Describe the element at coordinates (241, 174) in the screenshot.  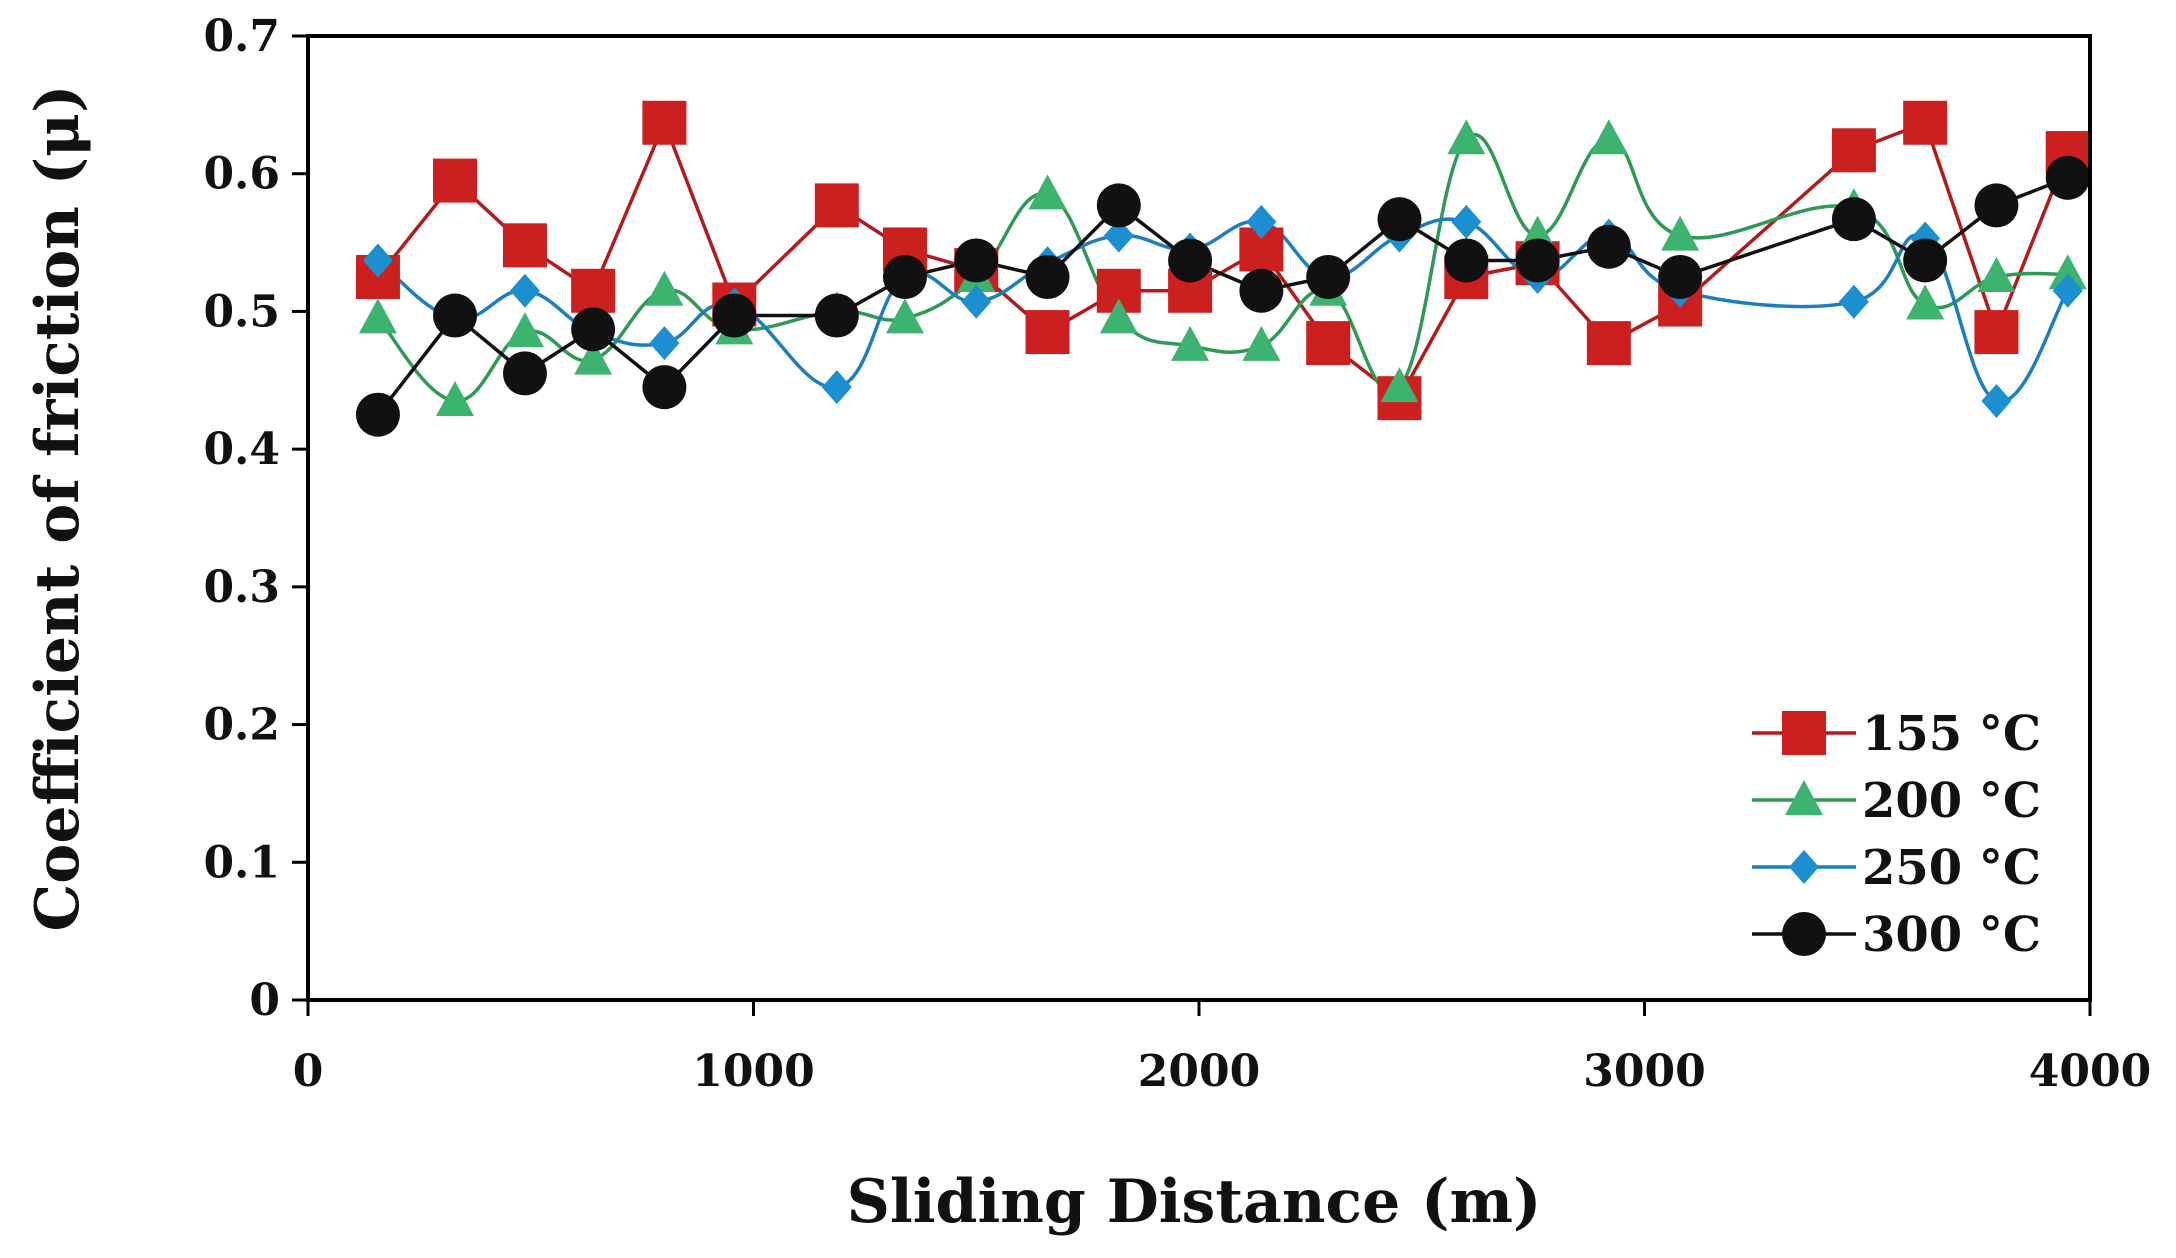
I see `y-tick-label: 0.6` at that location.